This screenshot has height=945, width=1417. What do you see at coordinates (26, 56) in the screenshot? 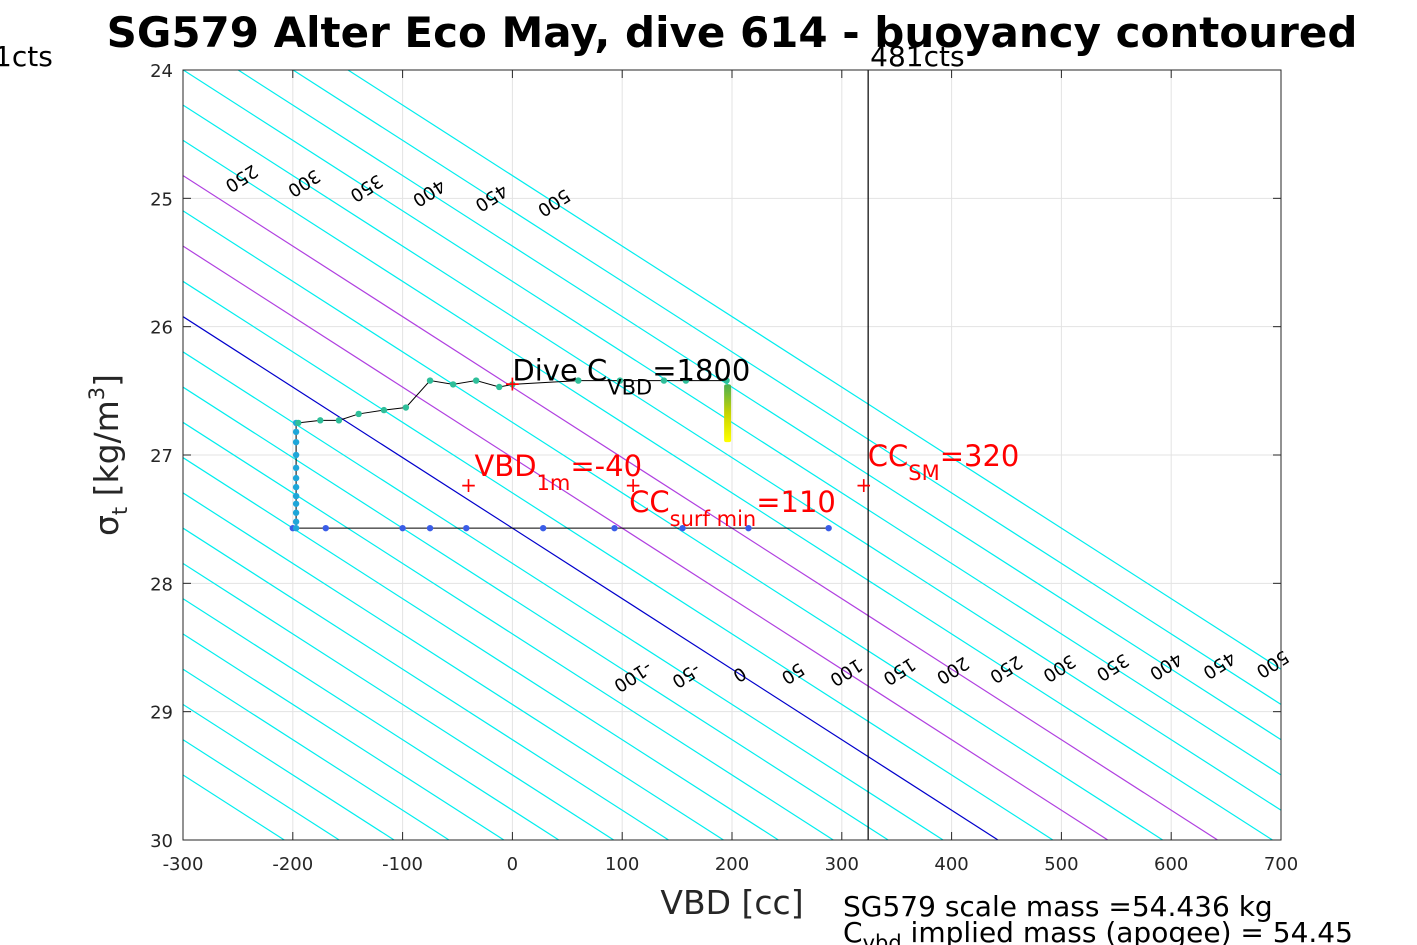
I see `counts-label-left: 1cts` at bounding box center [26, 56].